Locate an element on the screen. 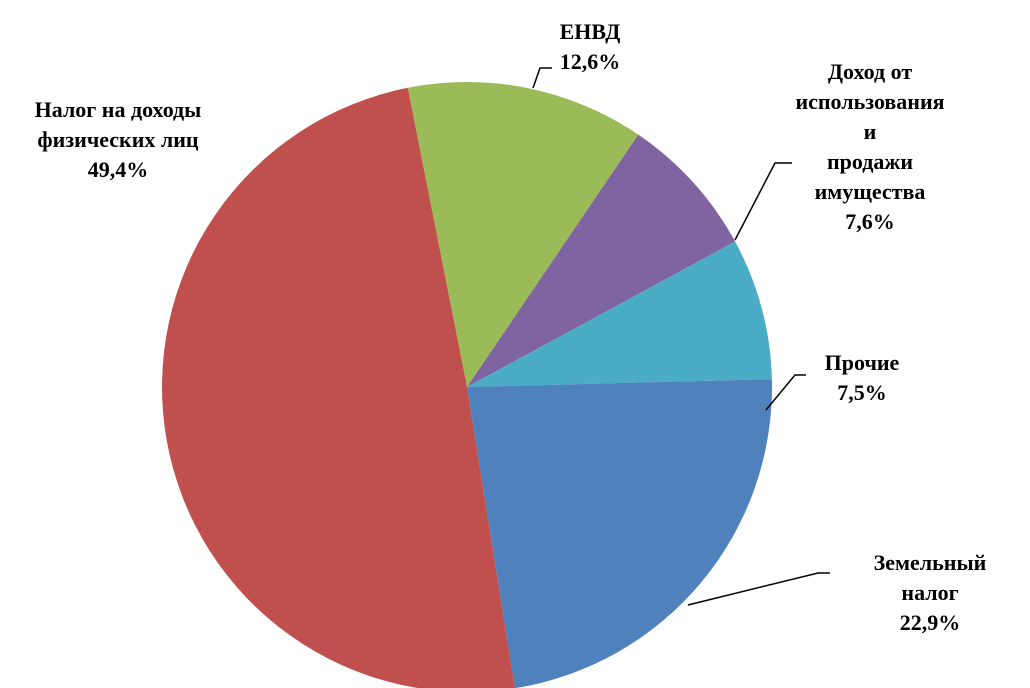 The image size is (1030, 688). category-name: Прочие is located at coordinates (862, 362).